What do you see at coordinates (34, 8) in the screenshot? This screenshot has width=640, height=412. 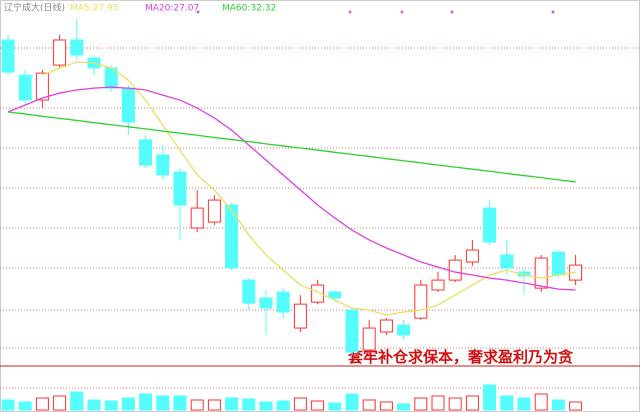 I see `chart-title: 辽宁成大(日线)` at bounding box center [34, 8].